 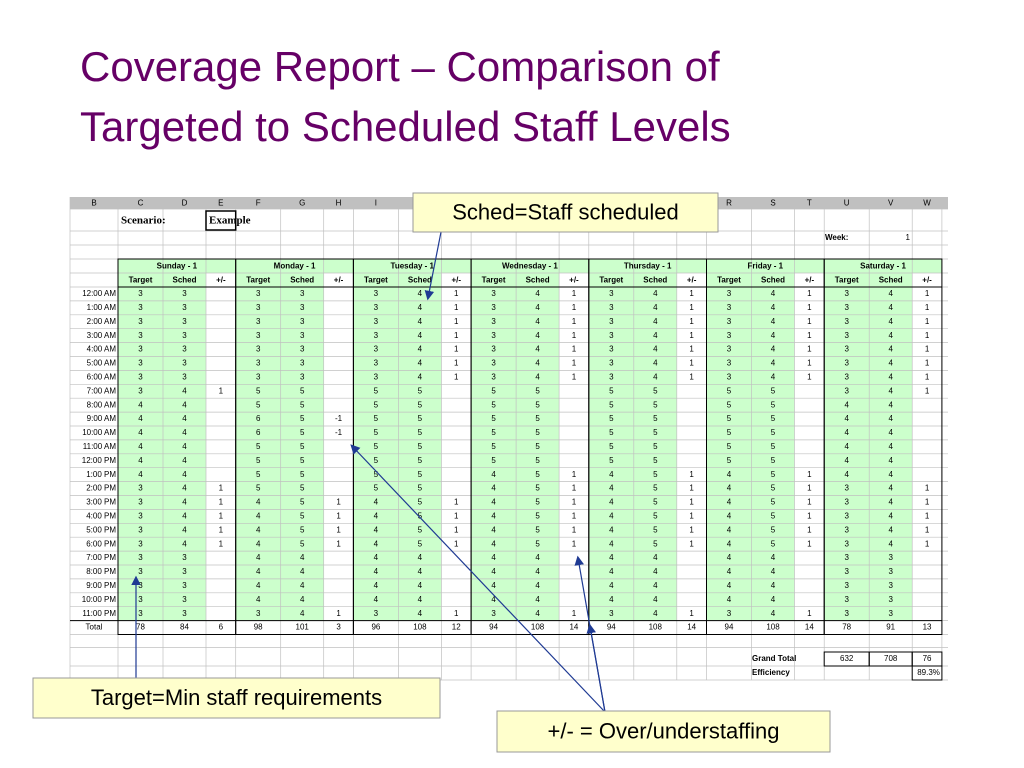 What do you see at coordinates (220, 203) in the screenshot?
I see `column-letter: E` at bounding box center [220, 203].